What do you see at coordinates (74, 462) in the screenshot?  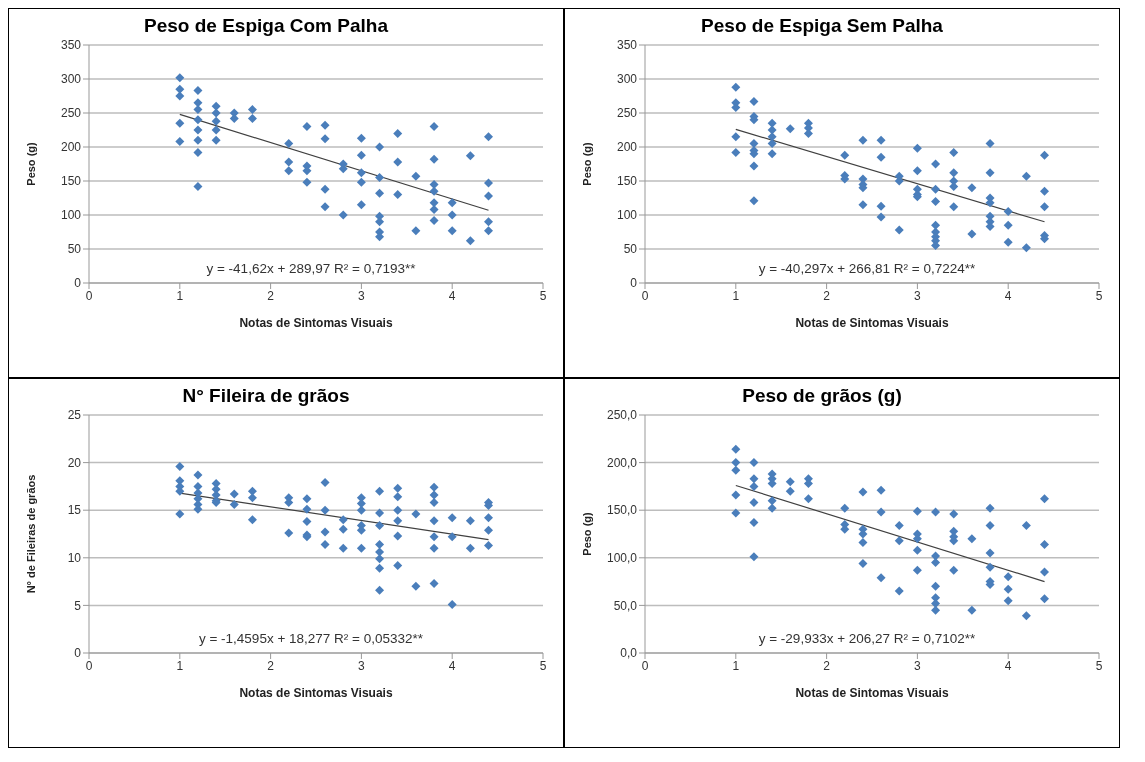 I see `y-tick-label: 20` at bounding box center [74, 462].